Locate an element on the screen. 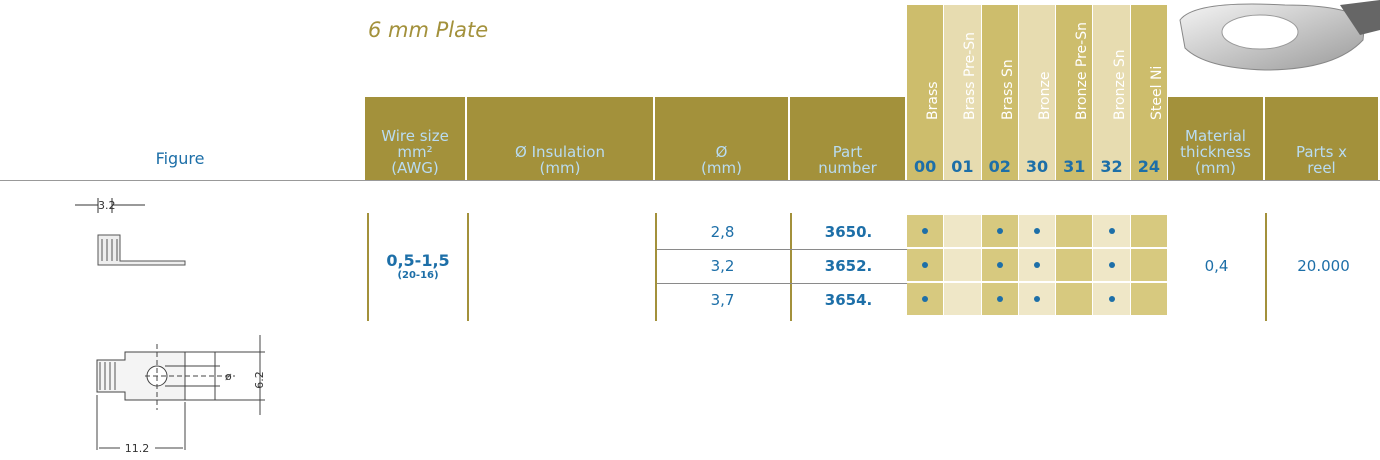  material-code: 00 is located at coordinates (925, 166).